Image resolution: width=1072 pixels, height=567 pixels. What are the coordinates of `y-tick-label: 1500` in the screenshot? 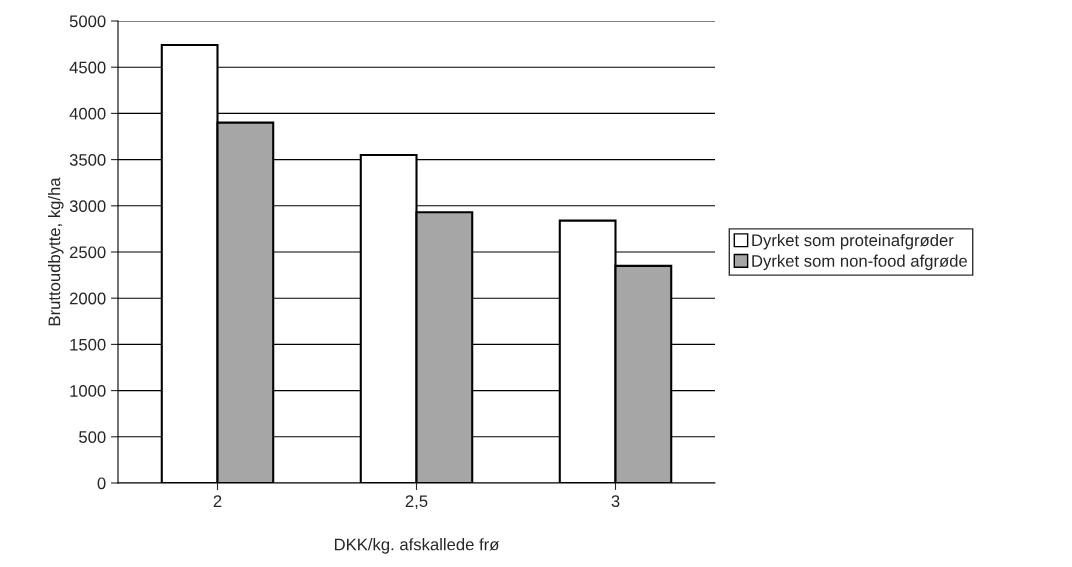 It's located at (88, 344).